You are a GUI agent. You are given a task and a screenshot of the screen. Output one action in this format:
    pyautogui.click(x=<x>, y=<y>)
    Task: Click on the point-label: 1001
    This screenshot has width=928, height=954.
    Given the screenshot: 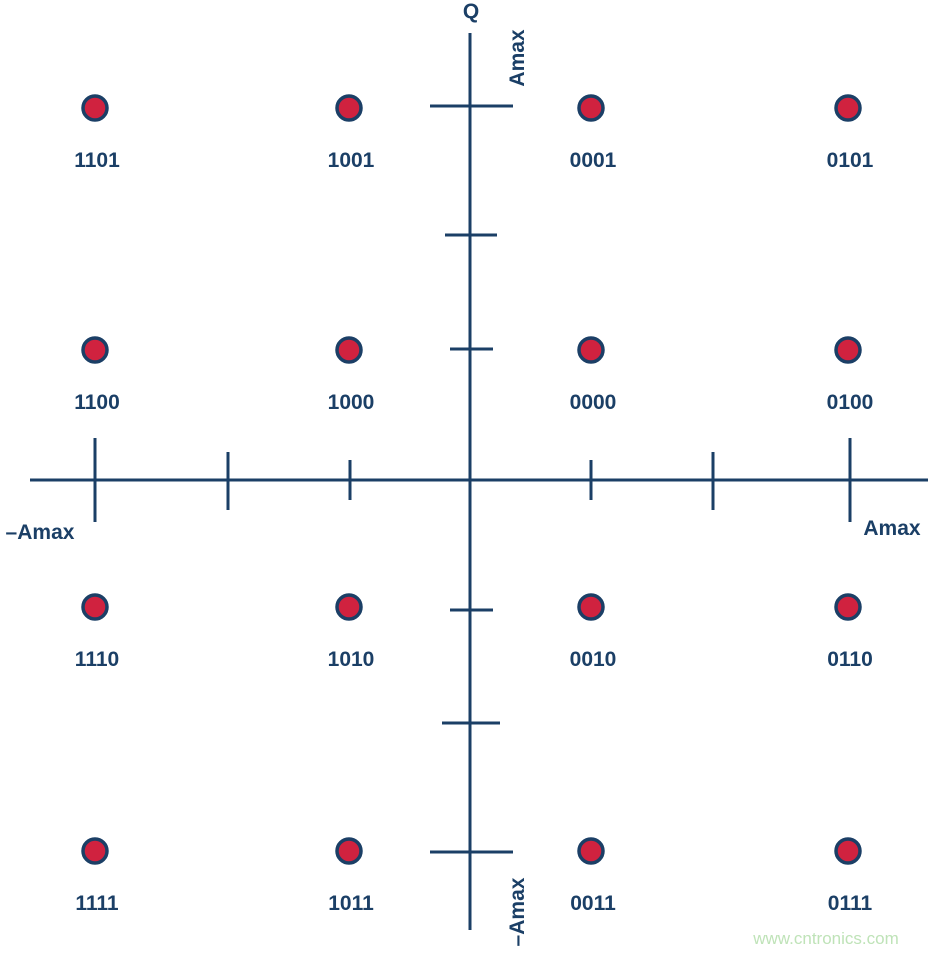 What is the action you would take?
    pyautogui.click(x=351, y=160)
    